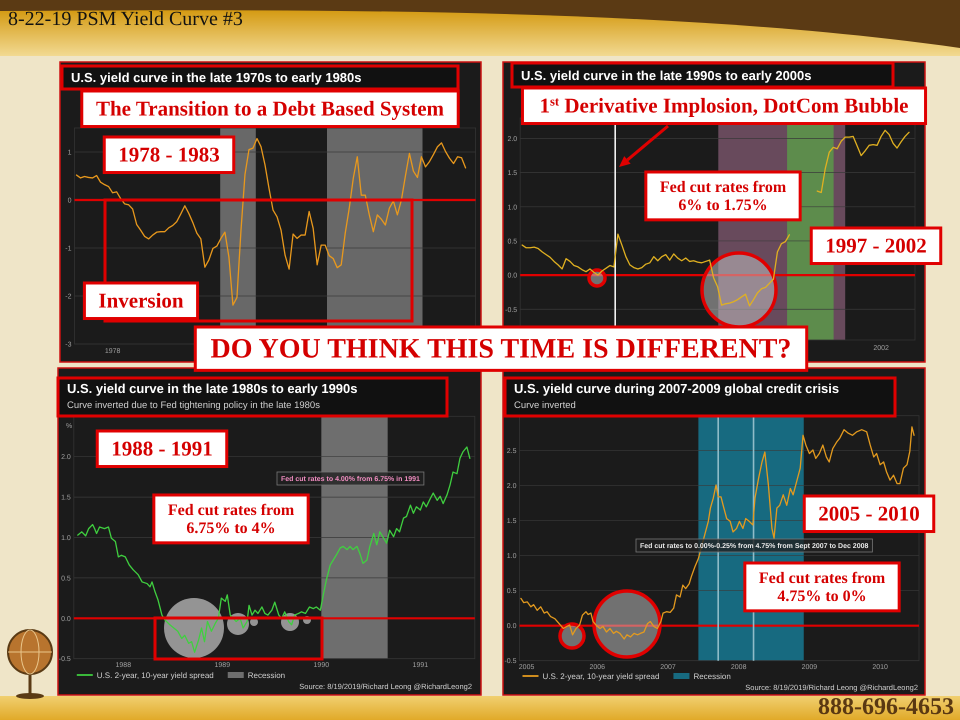 The width and height of the screenshot is (960, 720). Describe the element at coordinates (193, 405) in the screenshot. I see `chart-subtitle: Curve inverted due to Fed tightening policy in the late 1980s` at that location.